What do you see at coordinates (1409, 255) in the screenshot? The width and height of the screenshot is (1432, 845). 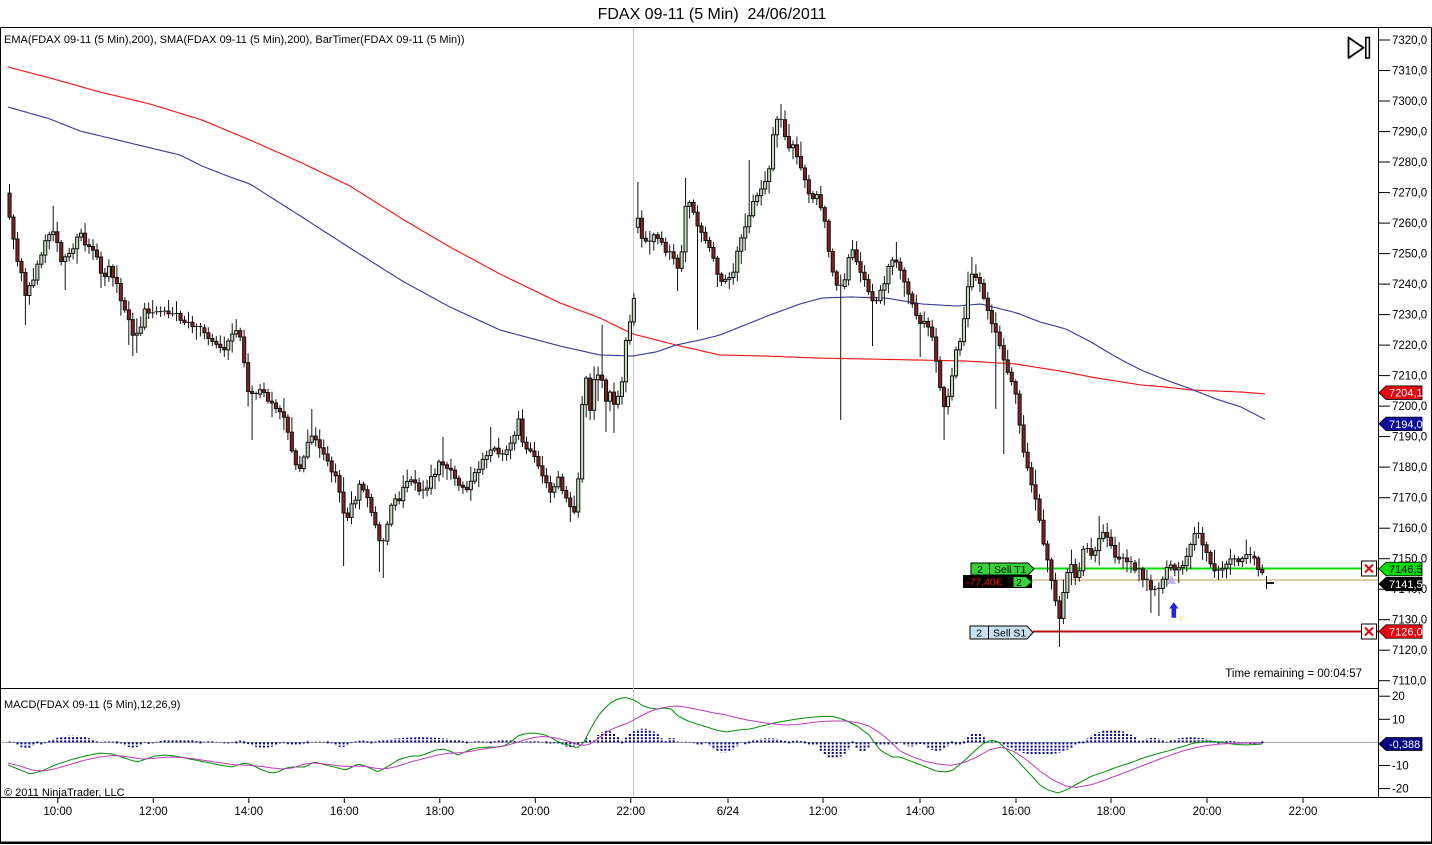 I see `svg-text: 7250,0` at bounding box center [1409, 255].